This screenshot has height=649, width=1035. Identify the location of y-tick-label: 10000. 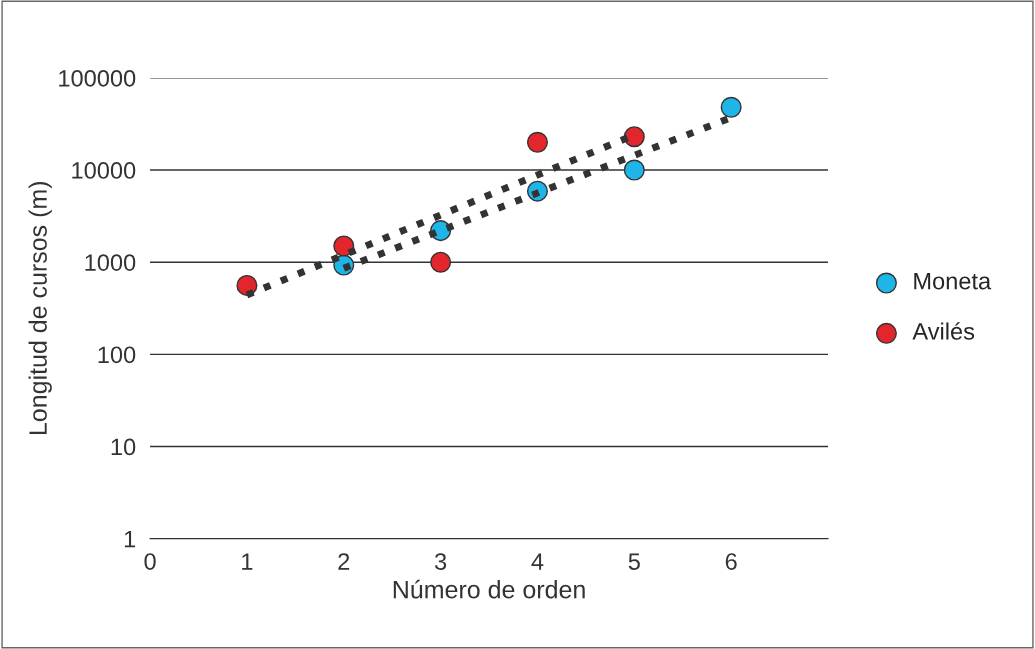
(104, 170).